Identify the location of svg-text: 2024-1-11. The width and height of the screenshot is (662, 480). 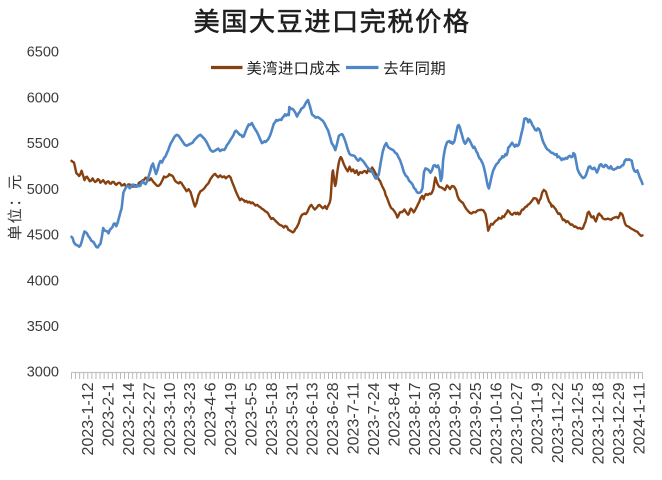
(639, 418).